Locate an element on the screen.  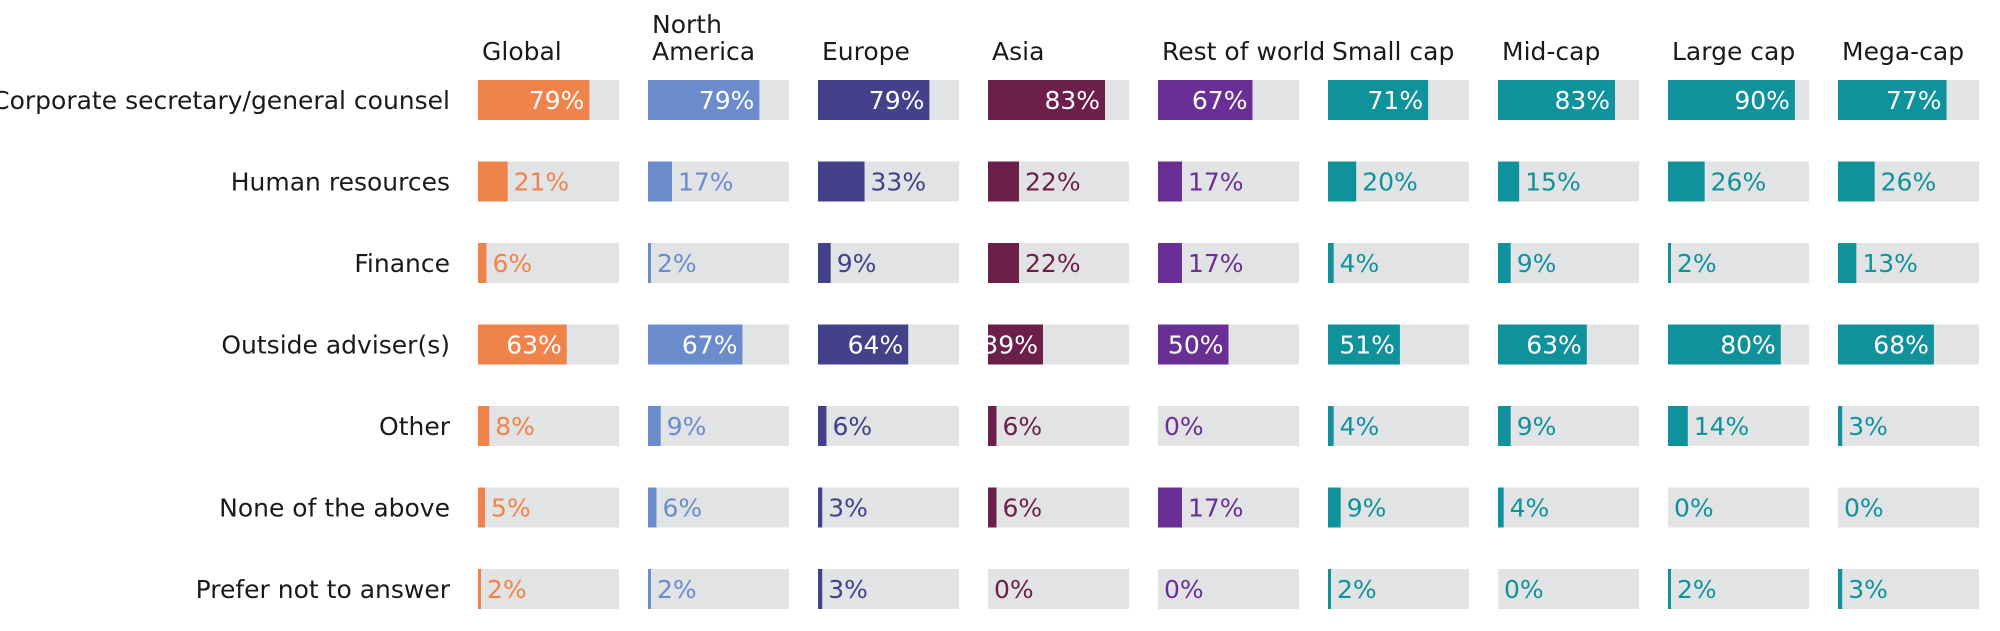
data-label-1-1: 17% is located at coordinates (706, 182).